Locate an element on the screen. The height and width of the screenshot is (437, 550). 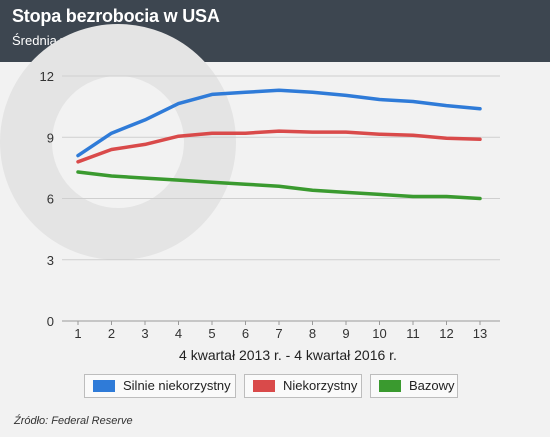
y-axis-ticks: 0 3 6 9 12 is located at coordinates (47, 199).